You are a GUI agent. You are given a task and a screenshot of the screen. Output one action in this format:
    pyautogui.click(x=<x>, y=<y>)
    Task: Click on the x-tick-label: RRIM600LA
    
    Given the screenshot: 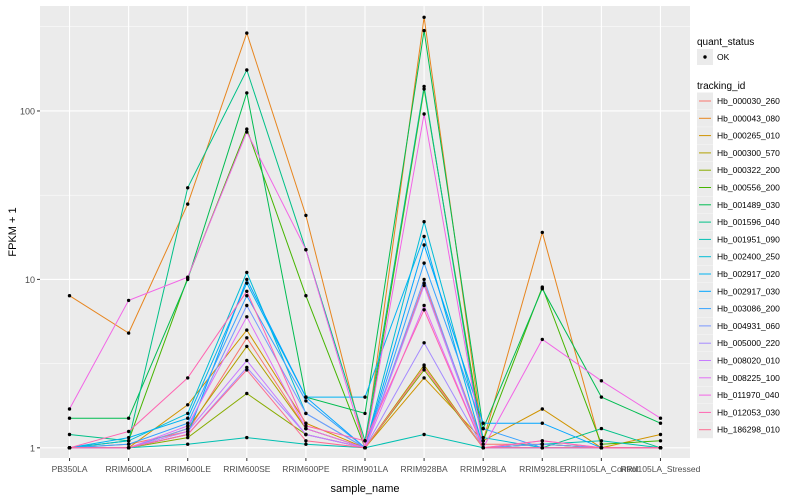 What is the action you would take?
    pyautogui.click(x=128, y=469)
    